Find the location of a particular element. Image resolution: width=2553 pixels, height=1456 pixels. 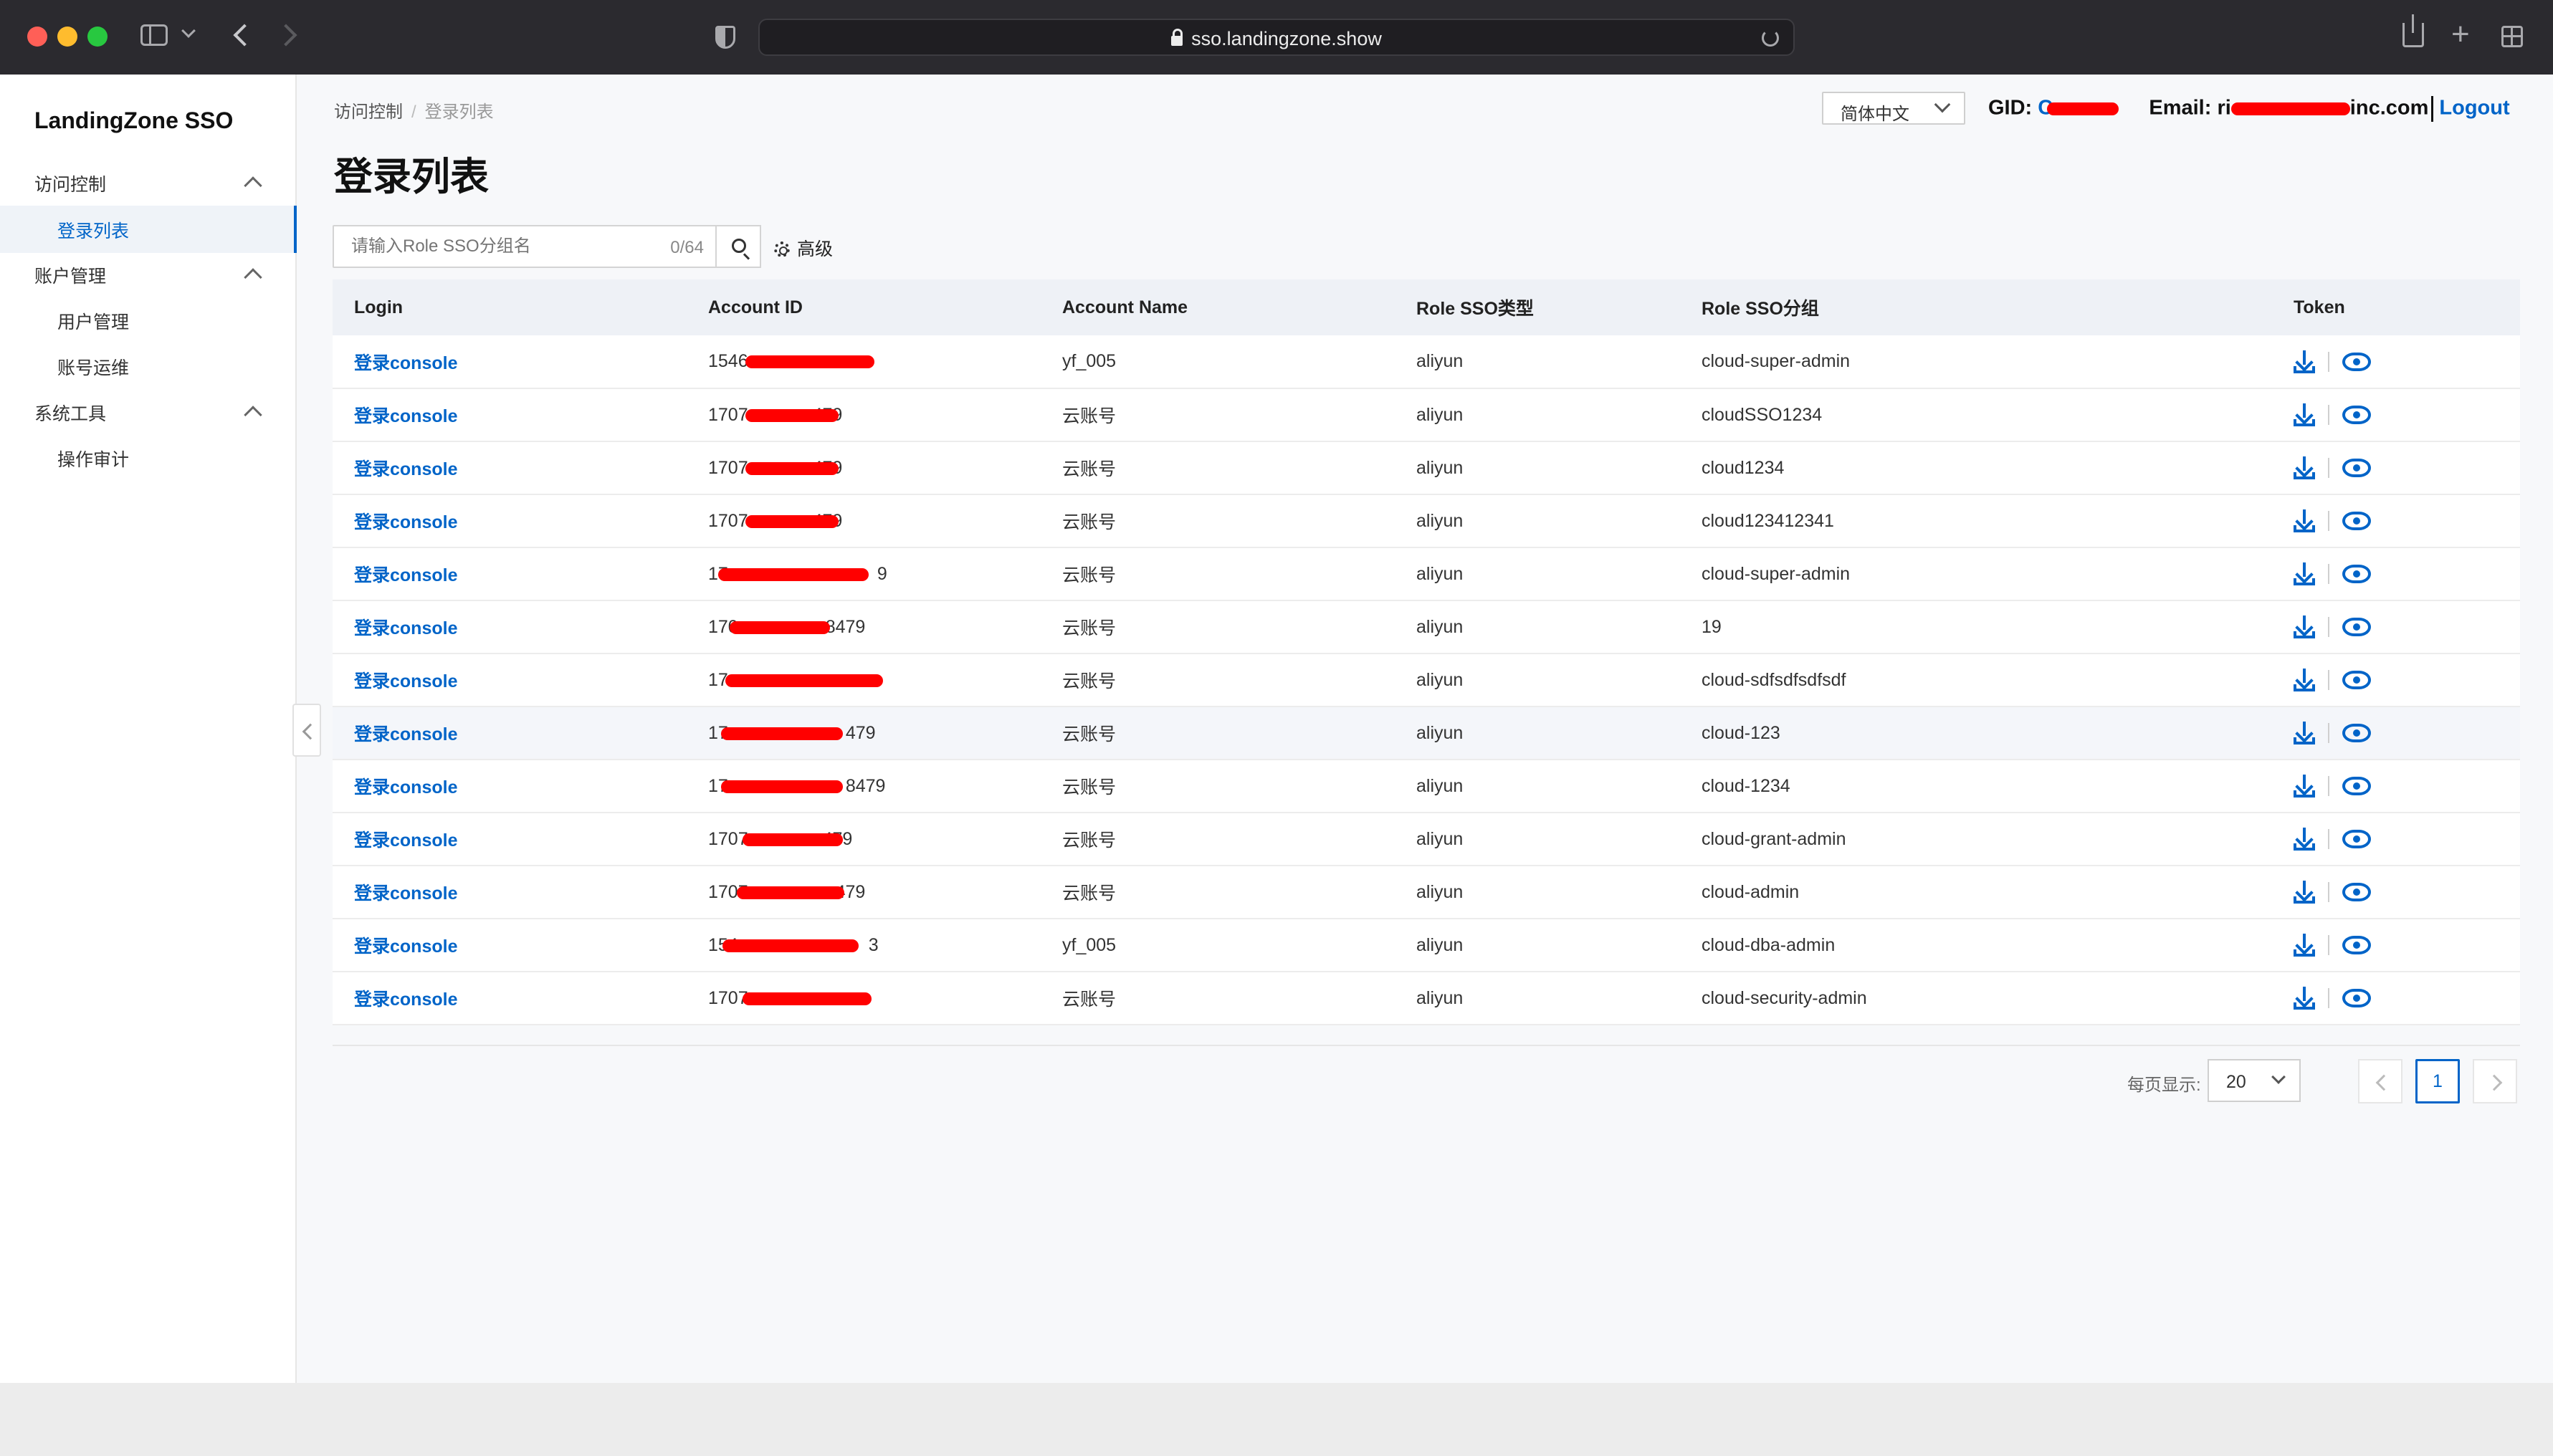

search-button is located at coordinates (738, 246).